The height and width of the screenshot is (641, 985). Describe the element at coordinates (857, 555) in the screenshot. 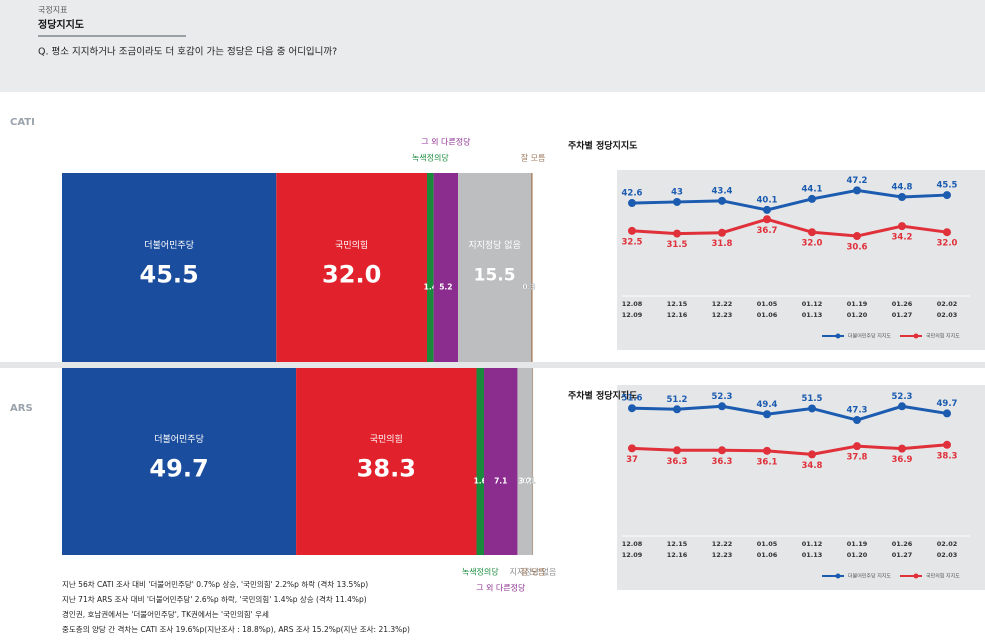

I see `x-tick-label: 01.20` at that location.